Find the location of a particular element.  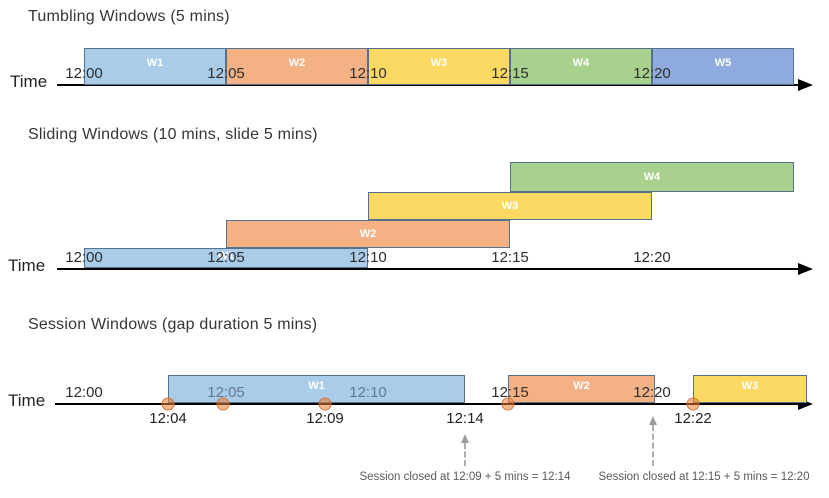

session-close-note-1: Session closed at 12:15 + 5 mins = 12:20 is located at coordinates (704, 477).